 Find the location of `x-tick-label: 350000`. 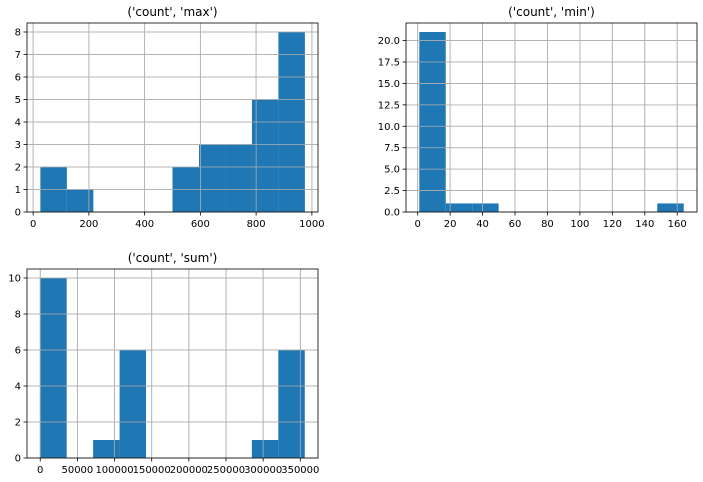

x-tick-label: 350000 is located at coordinates (300, 470).